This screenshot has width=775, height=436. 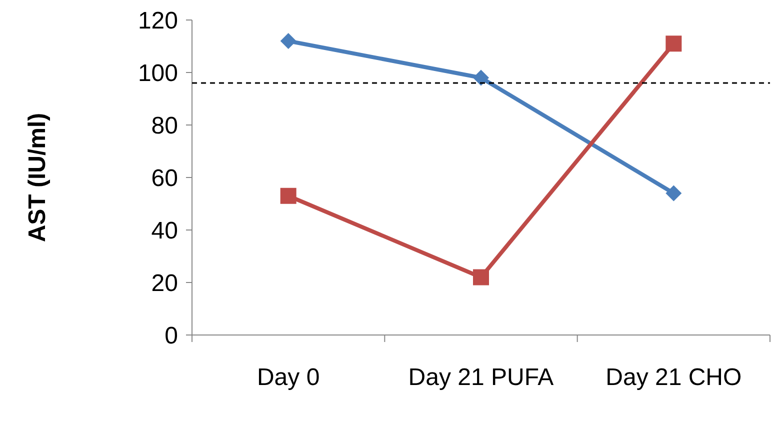 What do you see at coordinates (158, 20) in the screenshot?
I see `y-tick-label: 120` at bounding box center [158, 20].